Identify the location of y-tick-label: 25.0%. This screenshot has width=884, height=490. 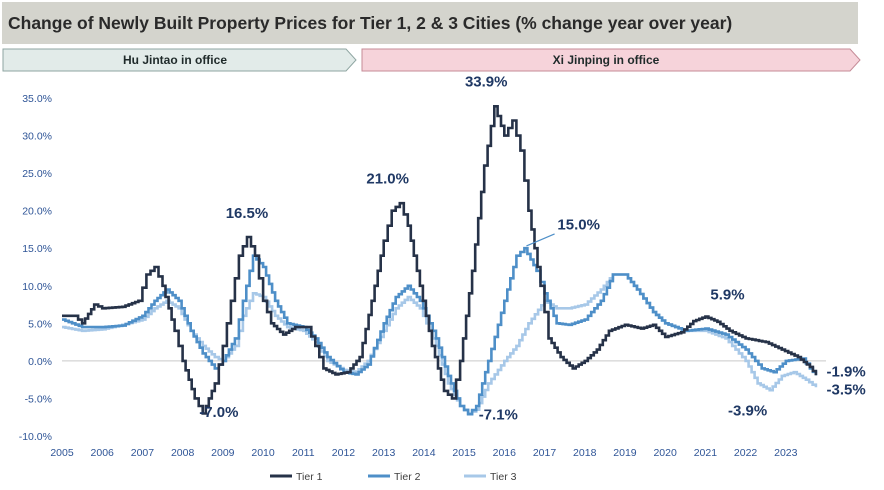
(37, 174).